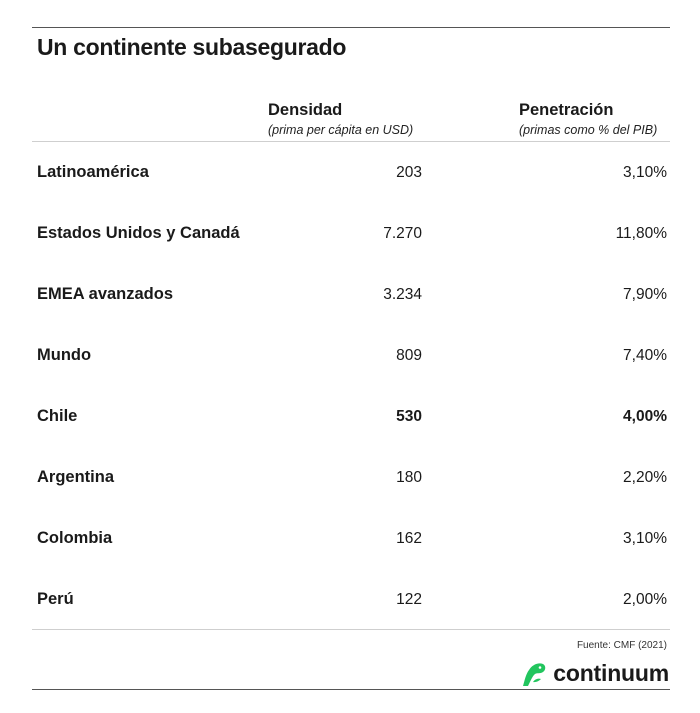 This screenshot has height=713, width=700. I want to click on row-label: Latinoamérica, so click(93, 172).